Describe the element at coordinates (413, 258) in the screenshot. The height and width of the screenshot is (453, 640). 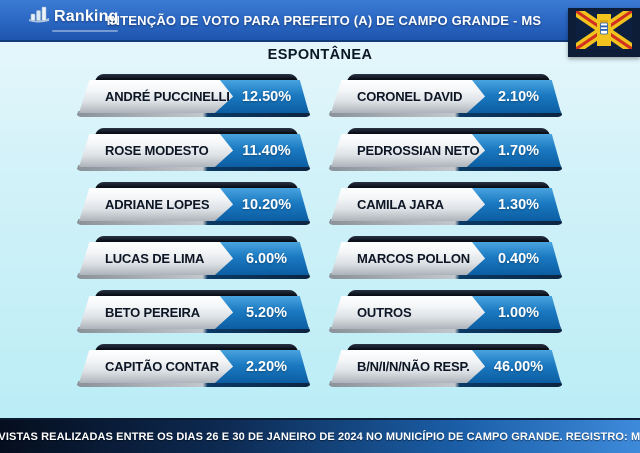
I see `candidate-name: MARCOS POLLON` at that location.